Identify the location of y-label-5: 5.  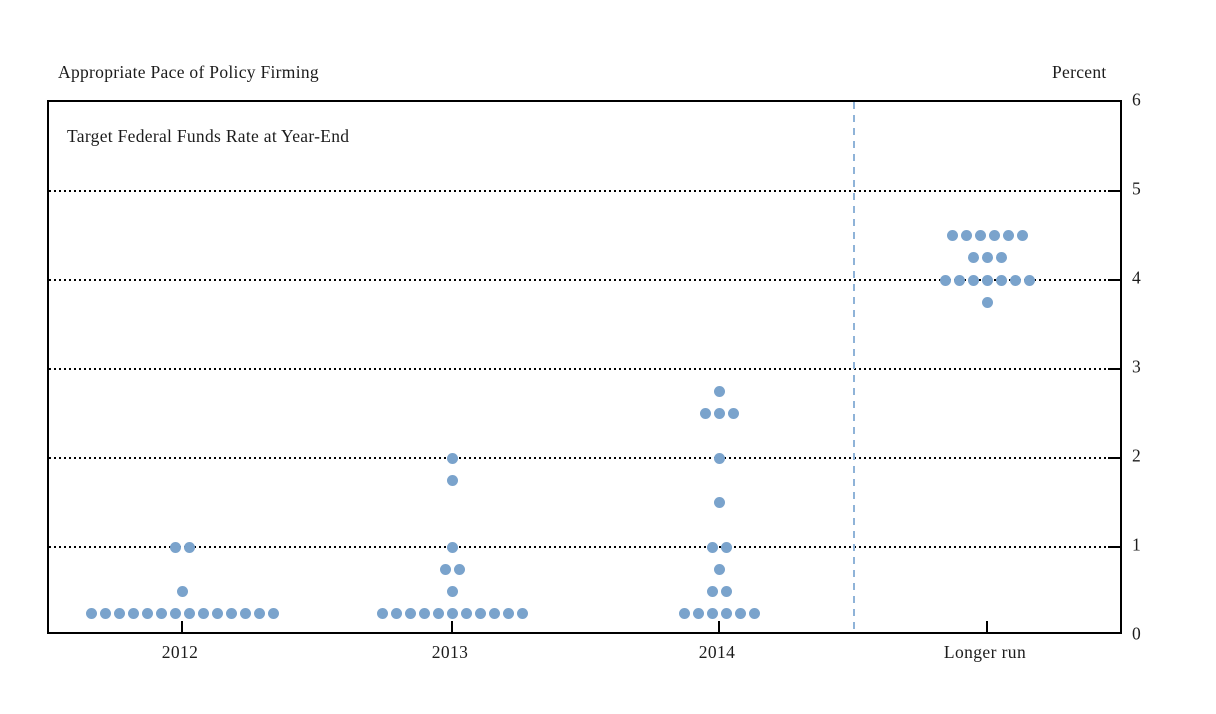
(1136, 188).